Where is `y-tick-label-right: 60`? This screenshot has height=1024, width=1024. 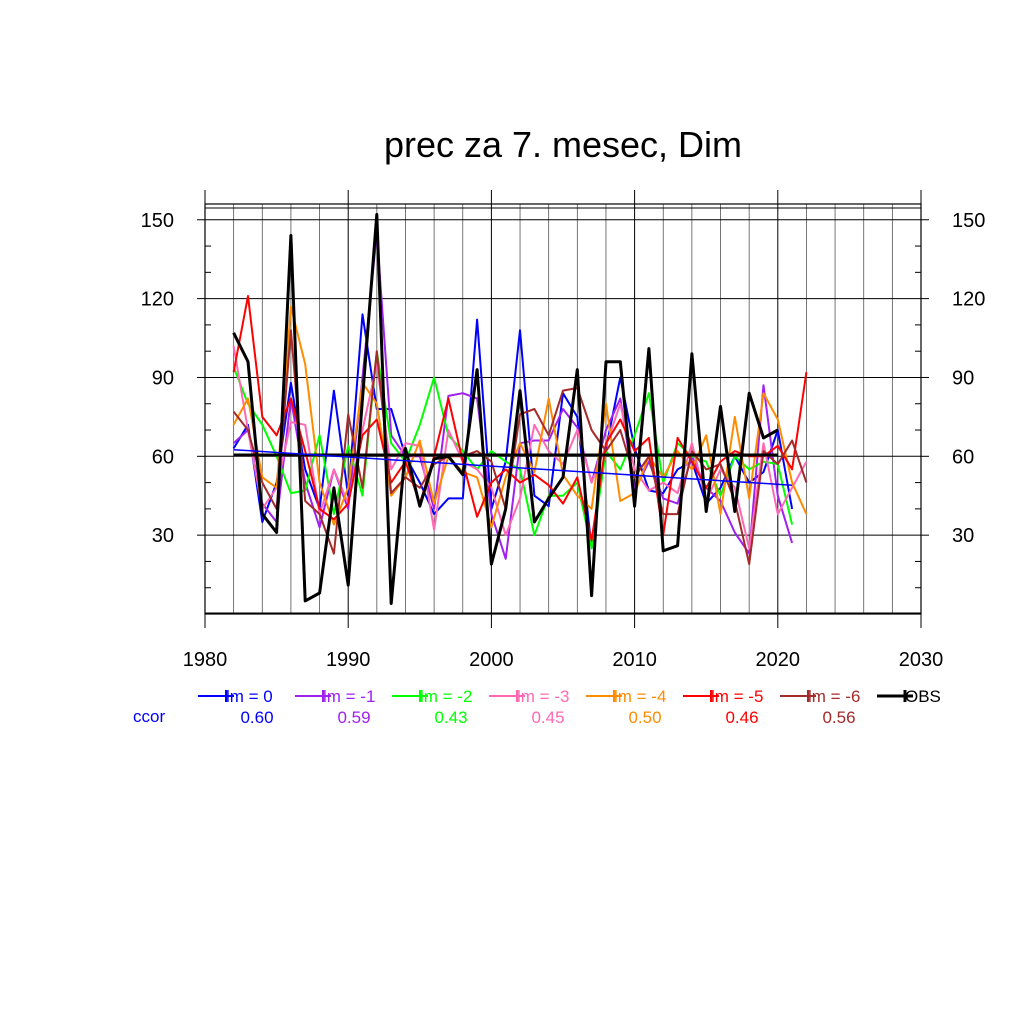
y-tick-label-right: 60 is located at coordinates (963, 457).